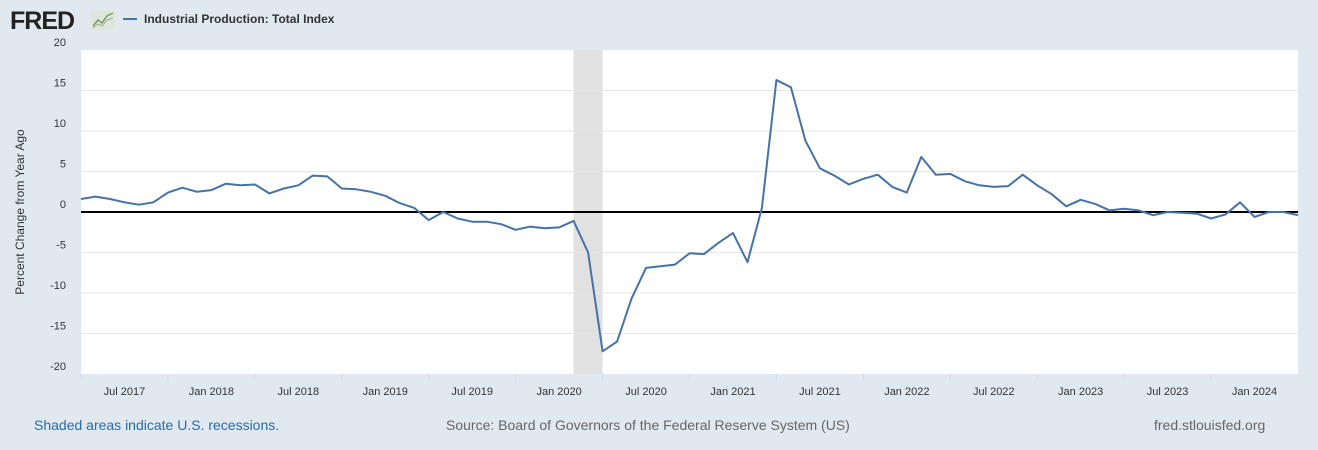 The width and height of the screenshot is (1318, 450). What do you see at coordinates (906, 392) in the screenshot?
I see `x-tick-label: Jan 2022` at bounding box center [906, 392].